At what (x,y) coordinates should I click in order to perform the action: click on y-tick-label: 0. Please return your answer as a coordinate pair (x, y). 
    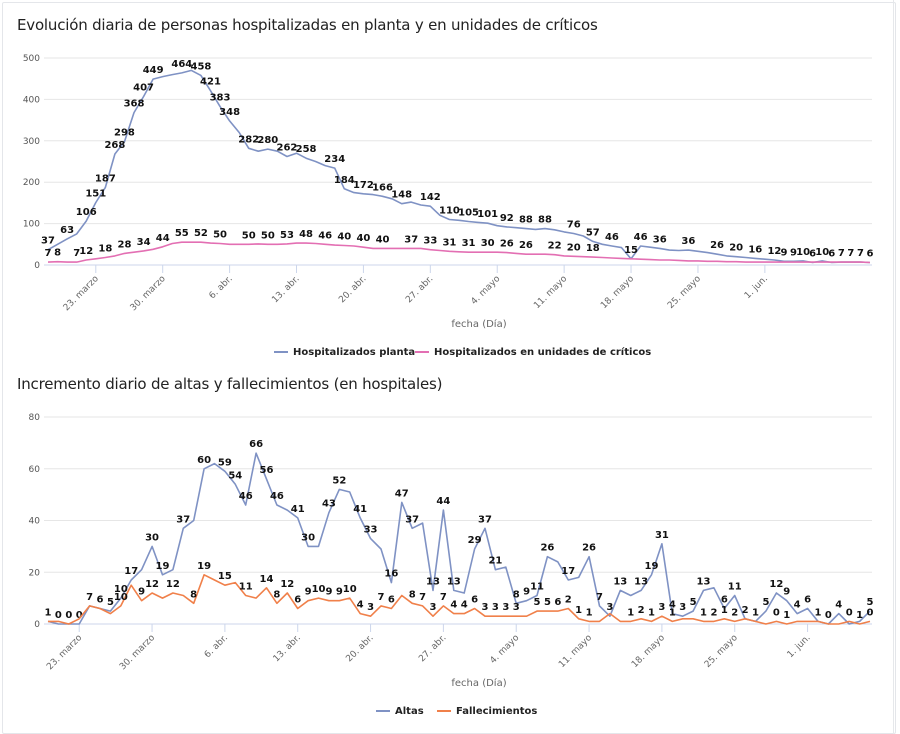
    Looking at the image, I should click on (37, 266).